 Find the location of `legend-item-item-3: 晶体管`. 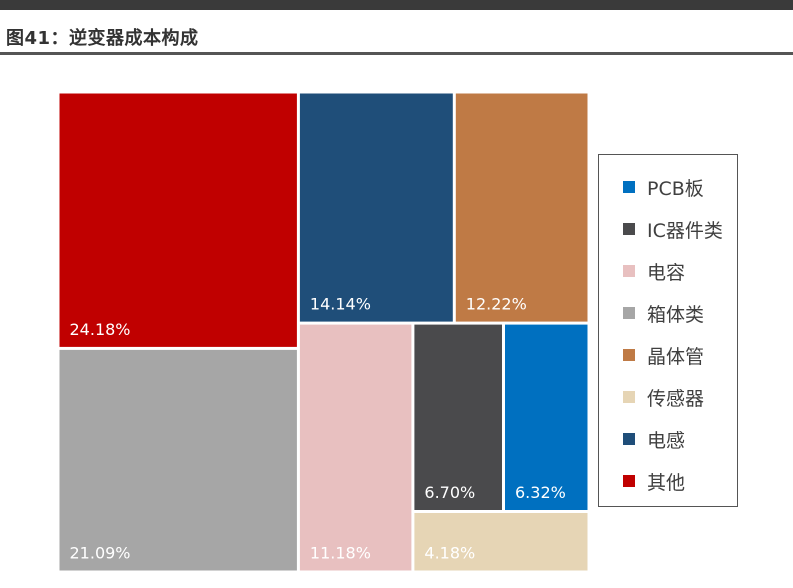

legend-item-item-3: 晶体管 is located at coordinates (663, 355).